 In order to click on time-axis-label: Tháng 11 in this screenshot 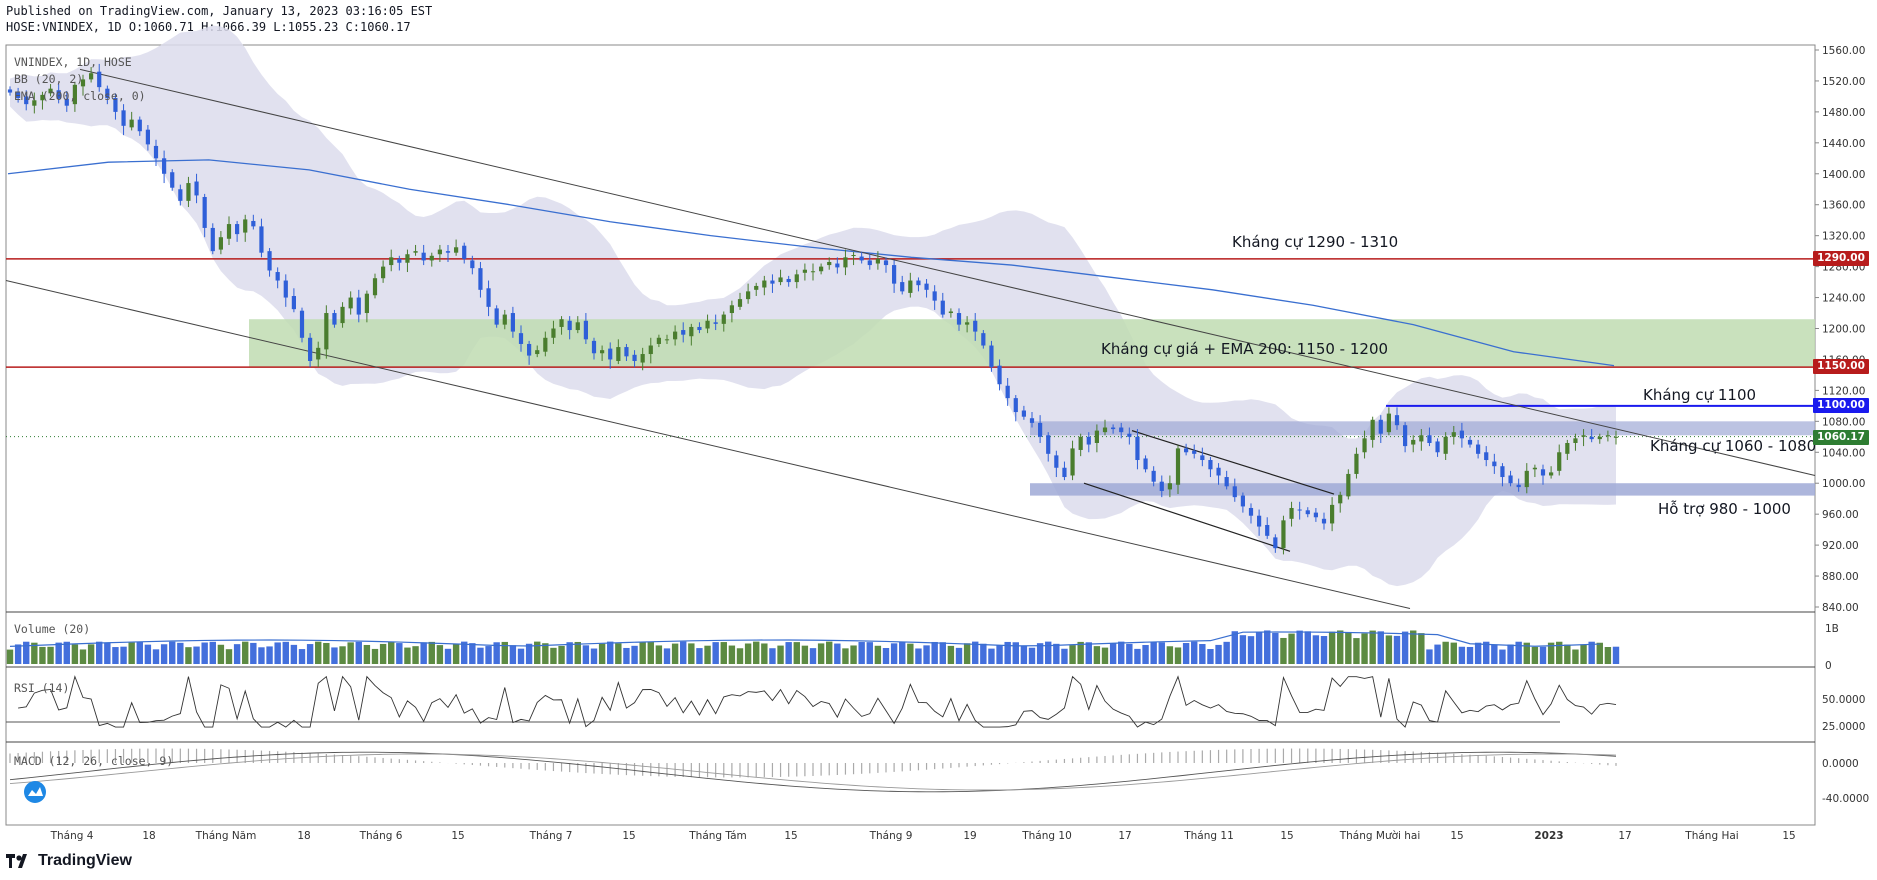, I will do `click(1208, 836)`.